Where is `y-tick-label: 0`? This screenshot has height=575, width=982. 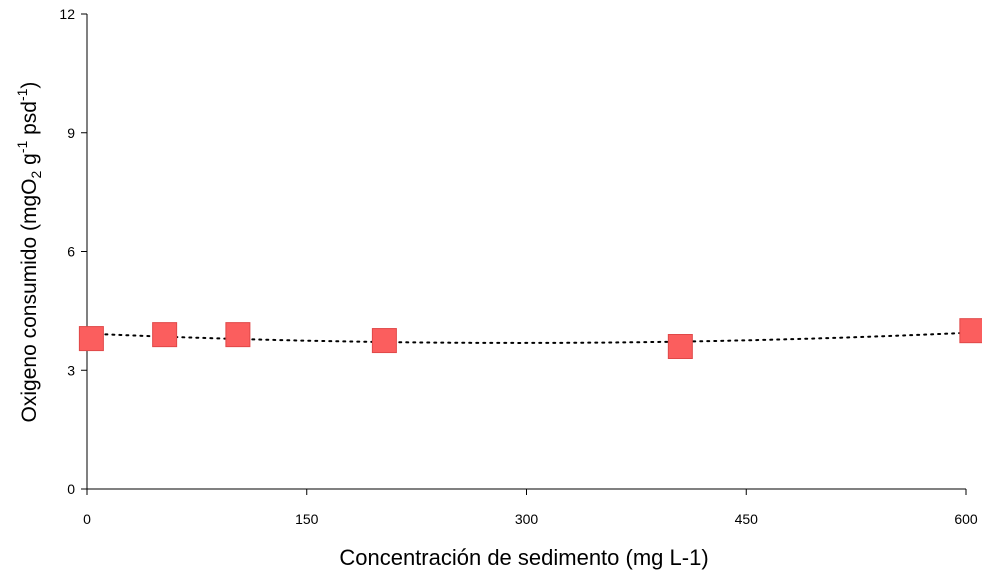
y-tick-label: 0 is located at coordinates (71, 489).